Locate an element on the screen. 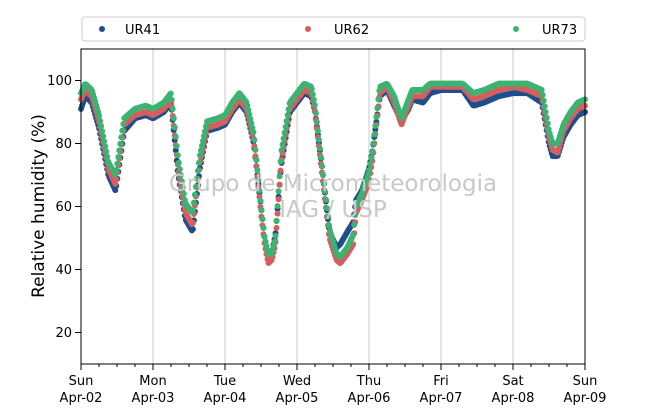 The width and height of the screenshot is (650, 409). x-tick-day-5: Fri is located at coordinates (441, 381).